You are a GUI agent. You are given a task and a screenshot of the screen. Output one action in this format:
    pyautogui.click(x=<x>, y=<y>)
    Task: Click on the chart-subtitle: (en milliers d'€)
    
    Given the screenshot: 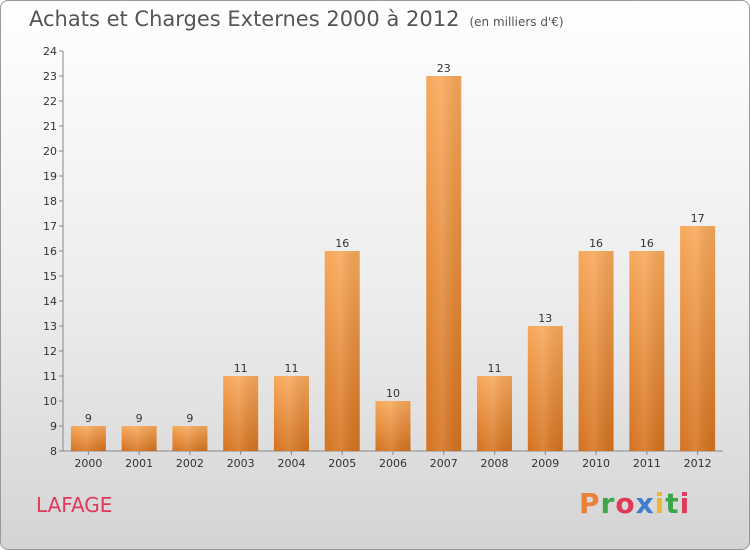 What is the action you would take?
    pyautogui.click(x=516, y=22)
    